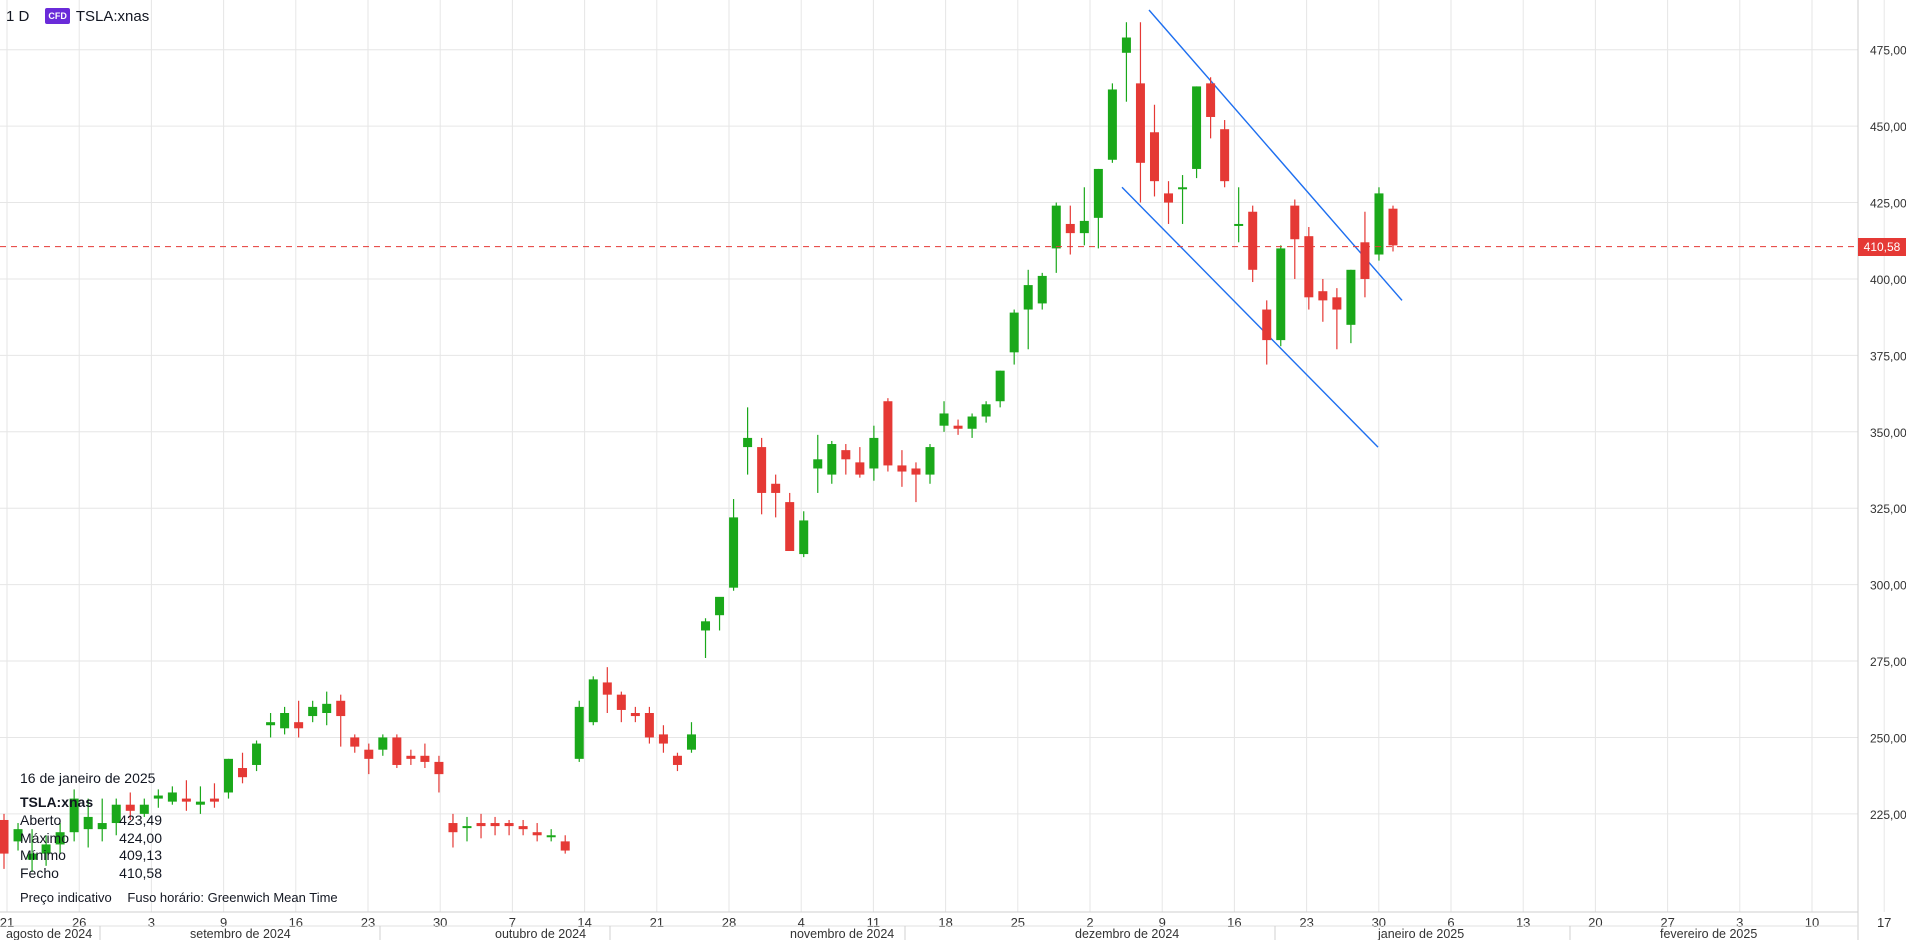  Describe the element at coordinates (1262, 228) in the screenshot. I see `trend-channel` at that location.